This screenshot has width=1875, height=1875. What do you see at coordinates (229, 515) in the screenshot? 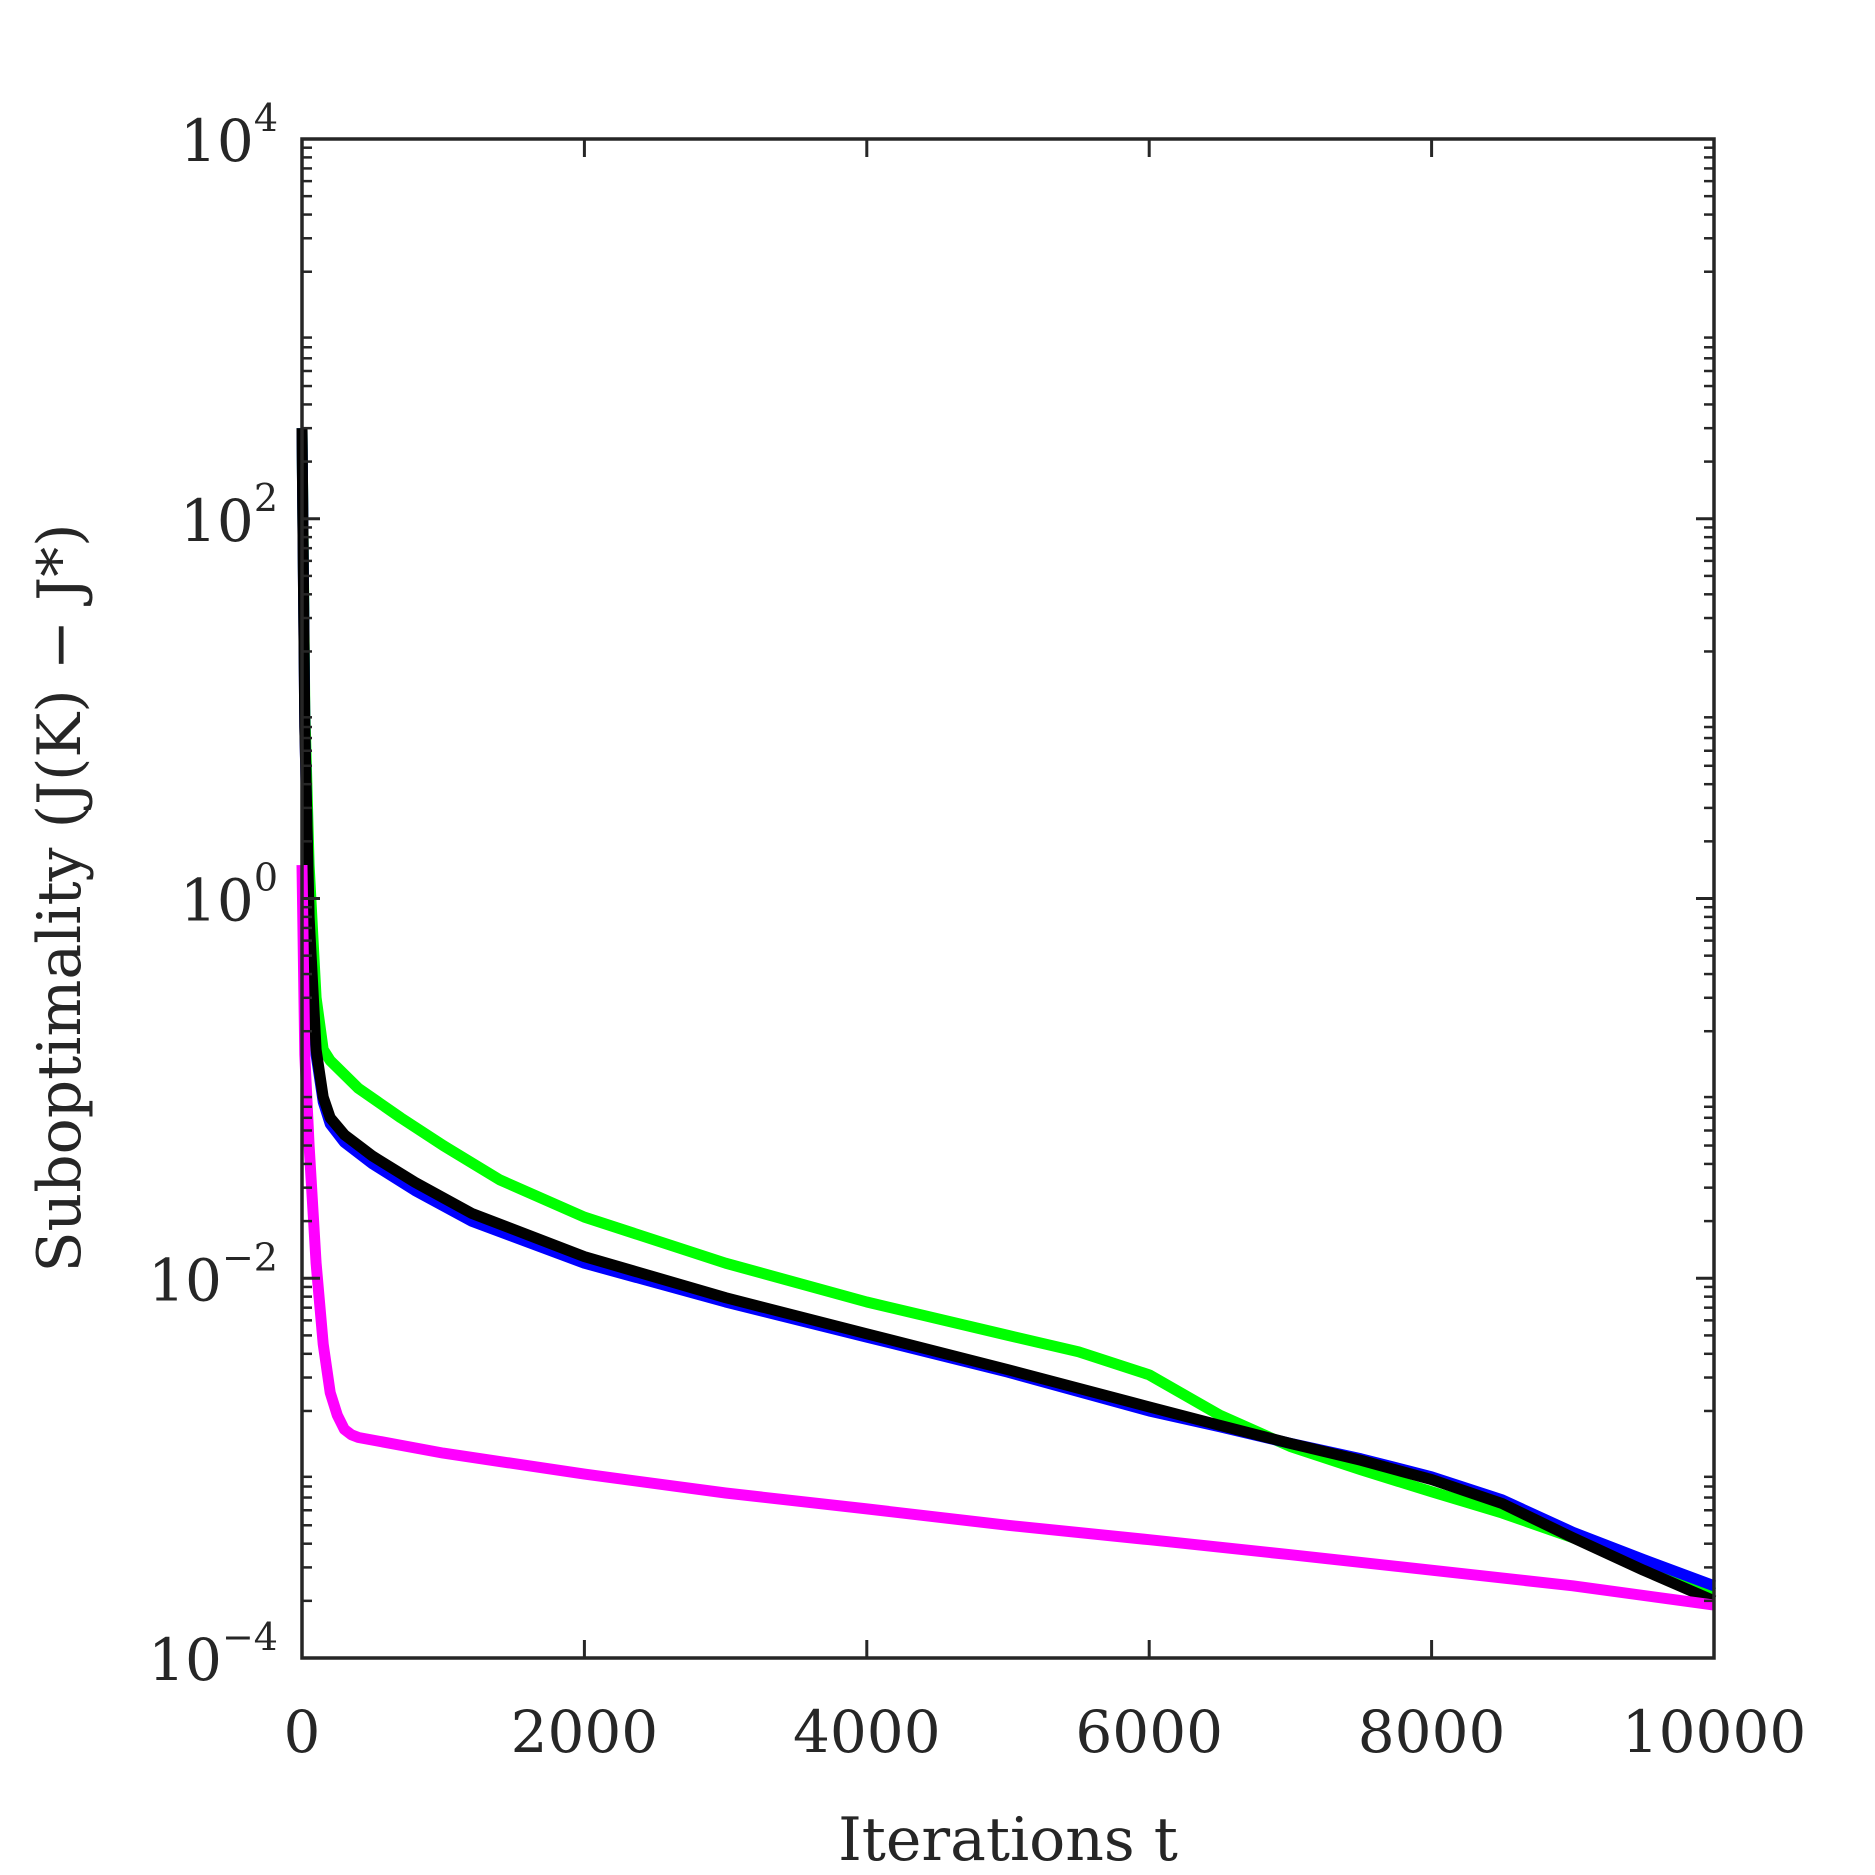
I see `y-tick-label: 10²` at bounding box center [229, 515].